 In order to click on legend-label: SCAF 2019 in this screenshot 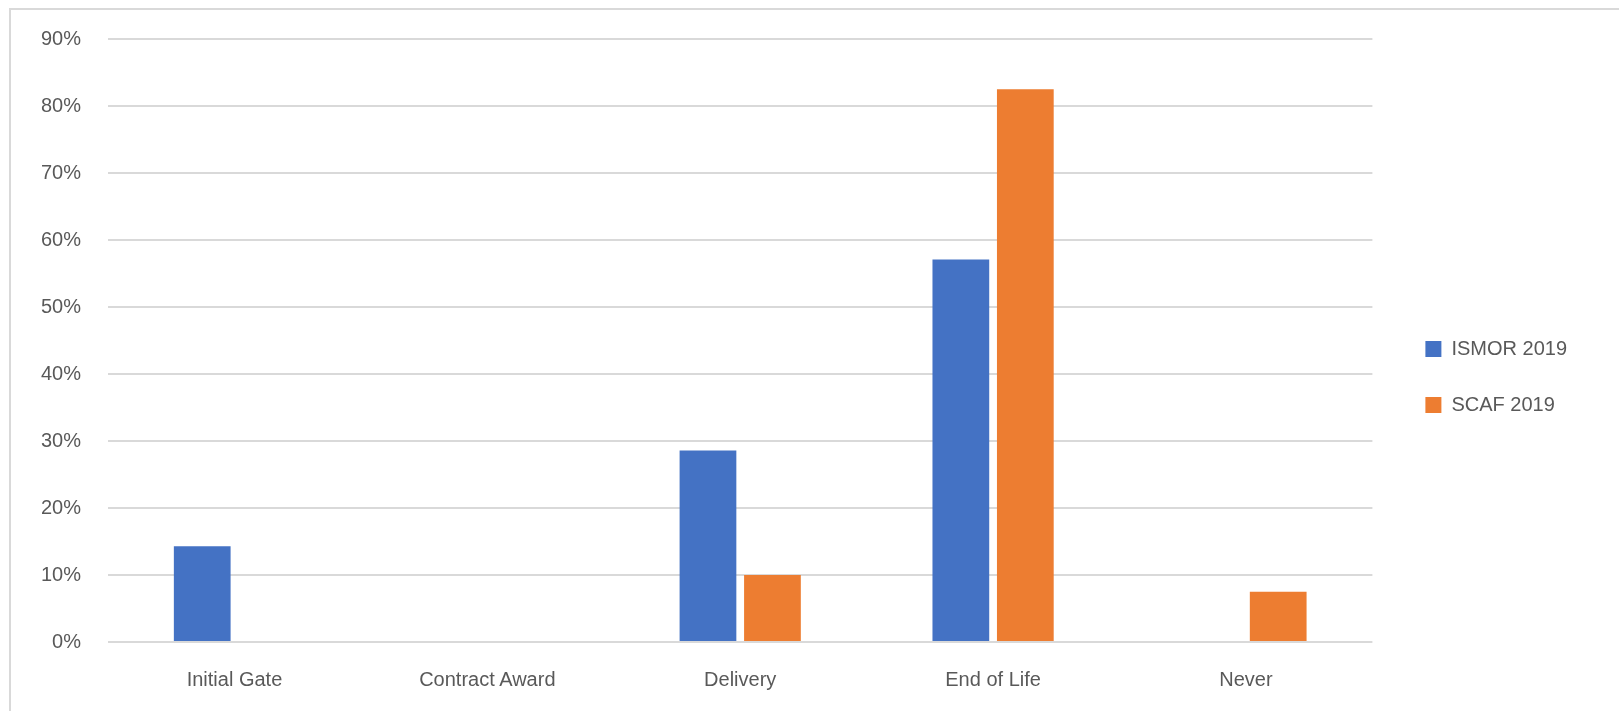, I will do `click(1503, 403)`.